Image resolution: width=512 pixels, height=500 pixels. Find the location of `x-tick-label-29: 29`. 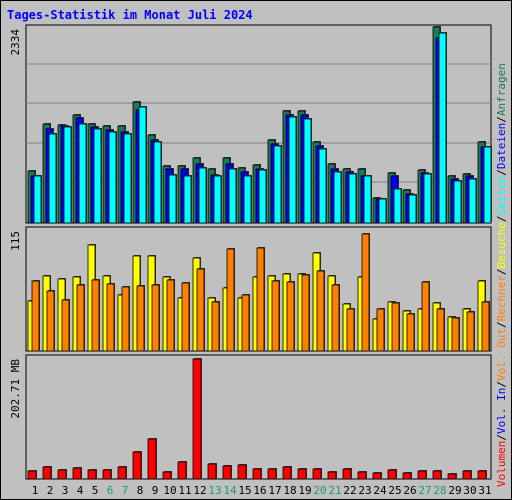

x-tick-label-29: 29 is located at coordinates (454, 490).